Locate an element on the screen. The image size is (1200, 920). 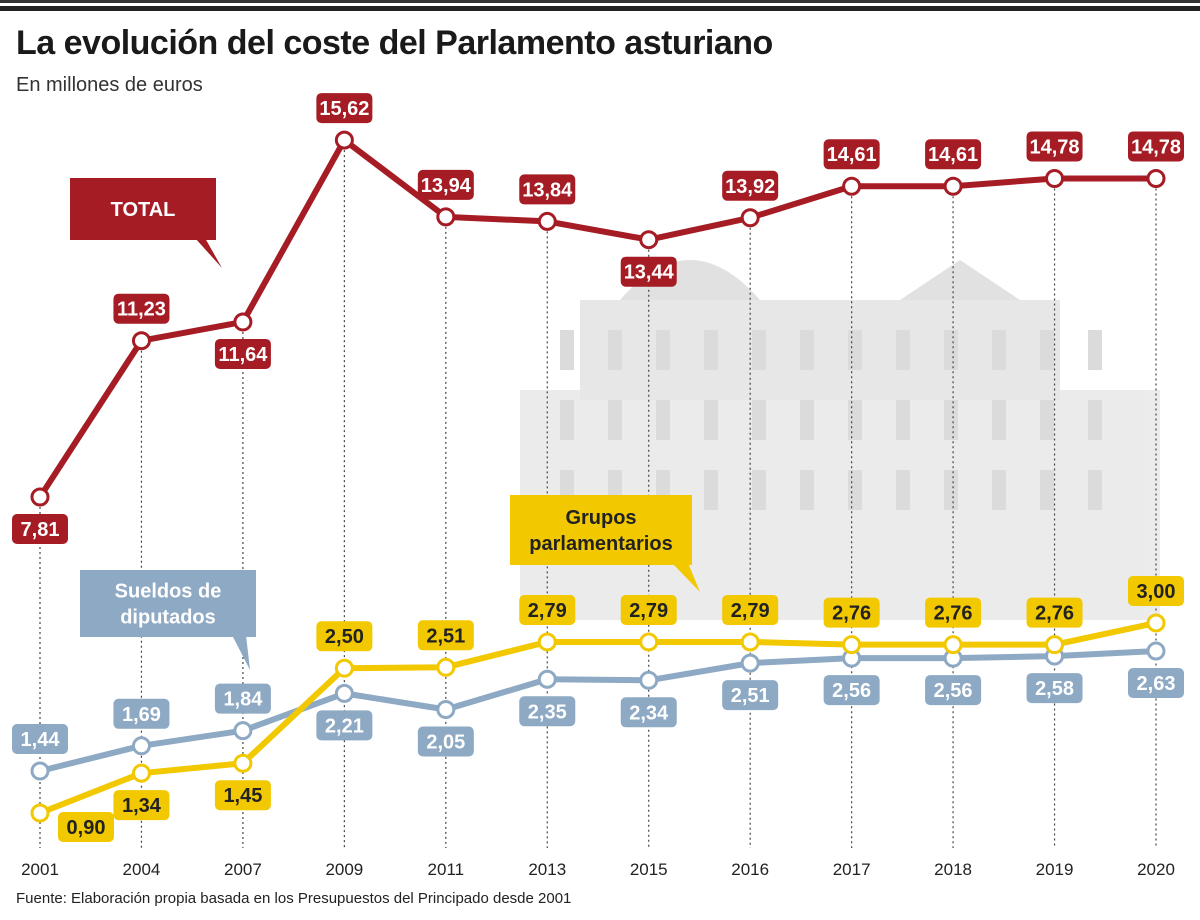
data-label: 2,50 is located at coordinates (344, 637).